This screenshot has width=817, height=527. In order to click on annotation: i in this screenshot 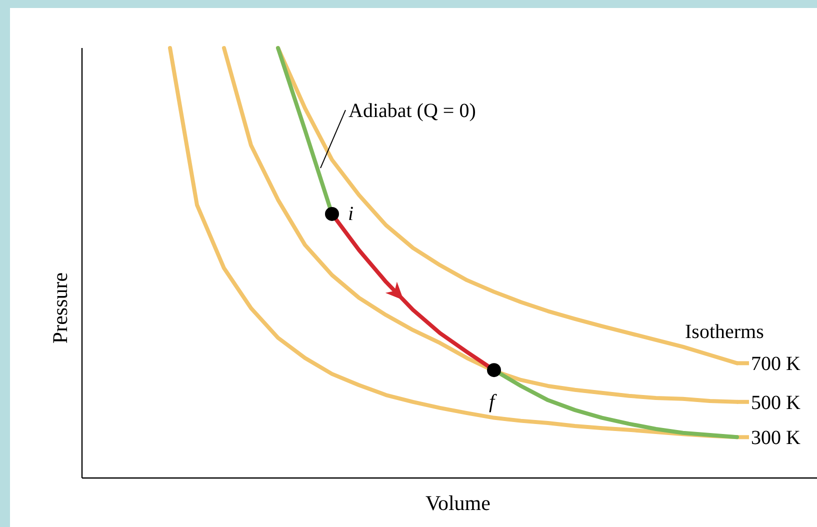, I will do `click(351, 213)`.